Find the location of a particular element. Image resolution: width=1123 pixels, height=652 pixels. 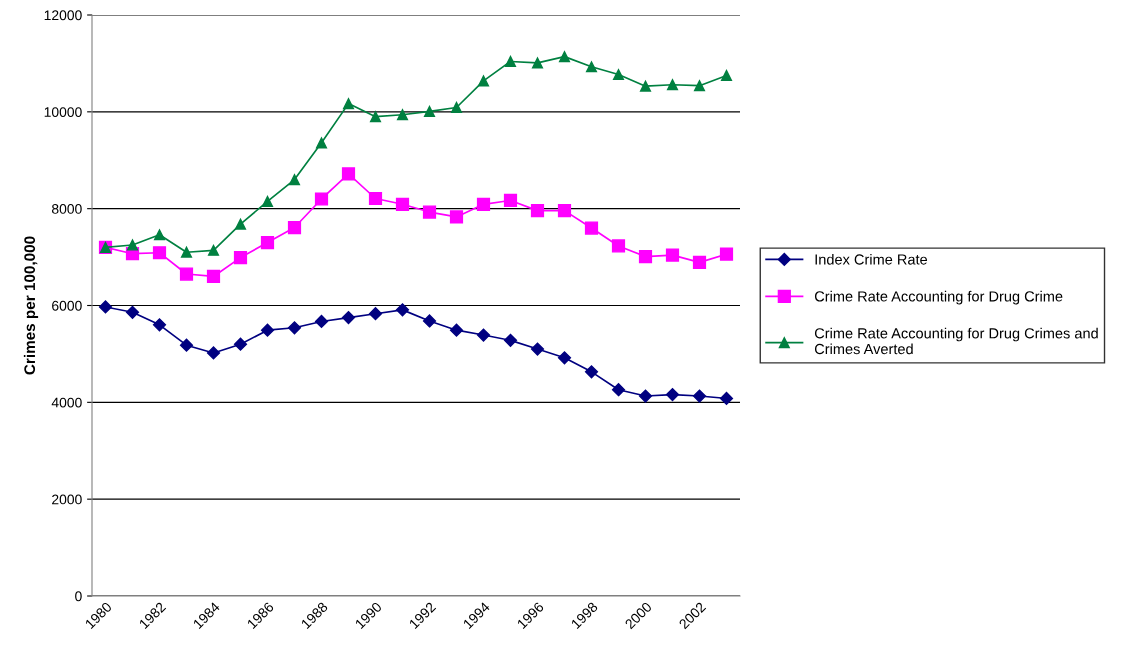

y-tick-label: 8000 is located at coordinates (66, 209).